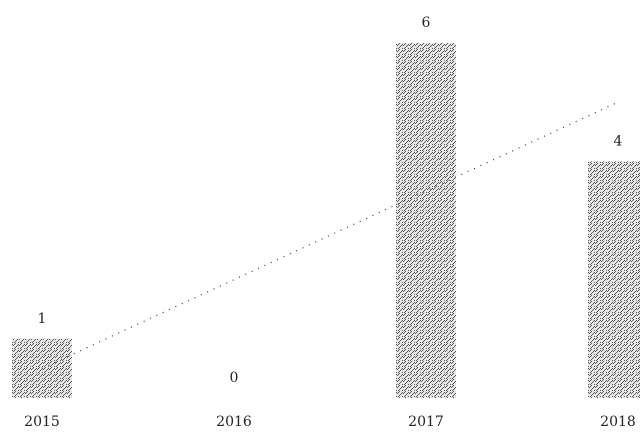 The width and height of the screenshot is (640, 434). Describe the element at coordinates (234, 378) in the screenshot. I see `data-label: 0` at that location.